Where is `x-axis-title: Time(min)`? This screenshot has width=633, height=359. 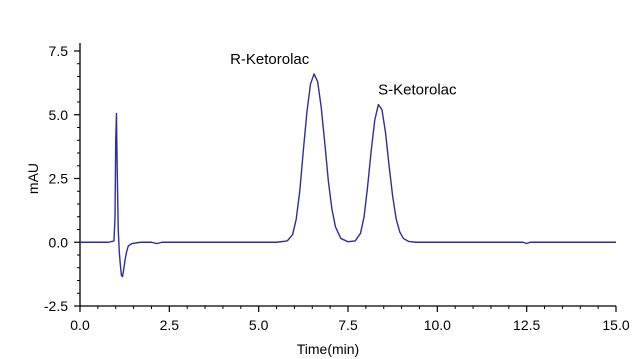
x-axis-title: Time(min) is located at coordinates (328, 349).